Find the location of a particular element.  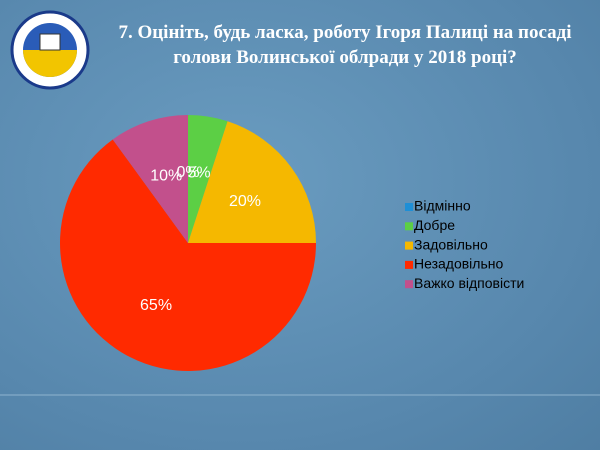

legend-label: Добре is located at coordinates (434, 225).